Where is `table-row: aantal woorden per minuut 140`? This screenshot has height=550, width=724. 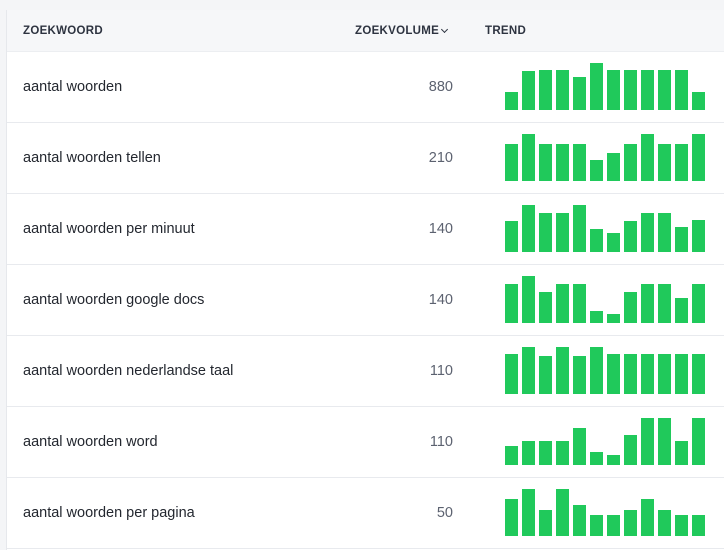 table-row: aantal woorden per minuut 140 is located at coordinates (365, 229).